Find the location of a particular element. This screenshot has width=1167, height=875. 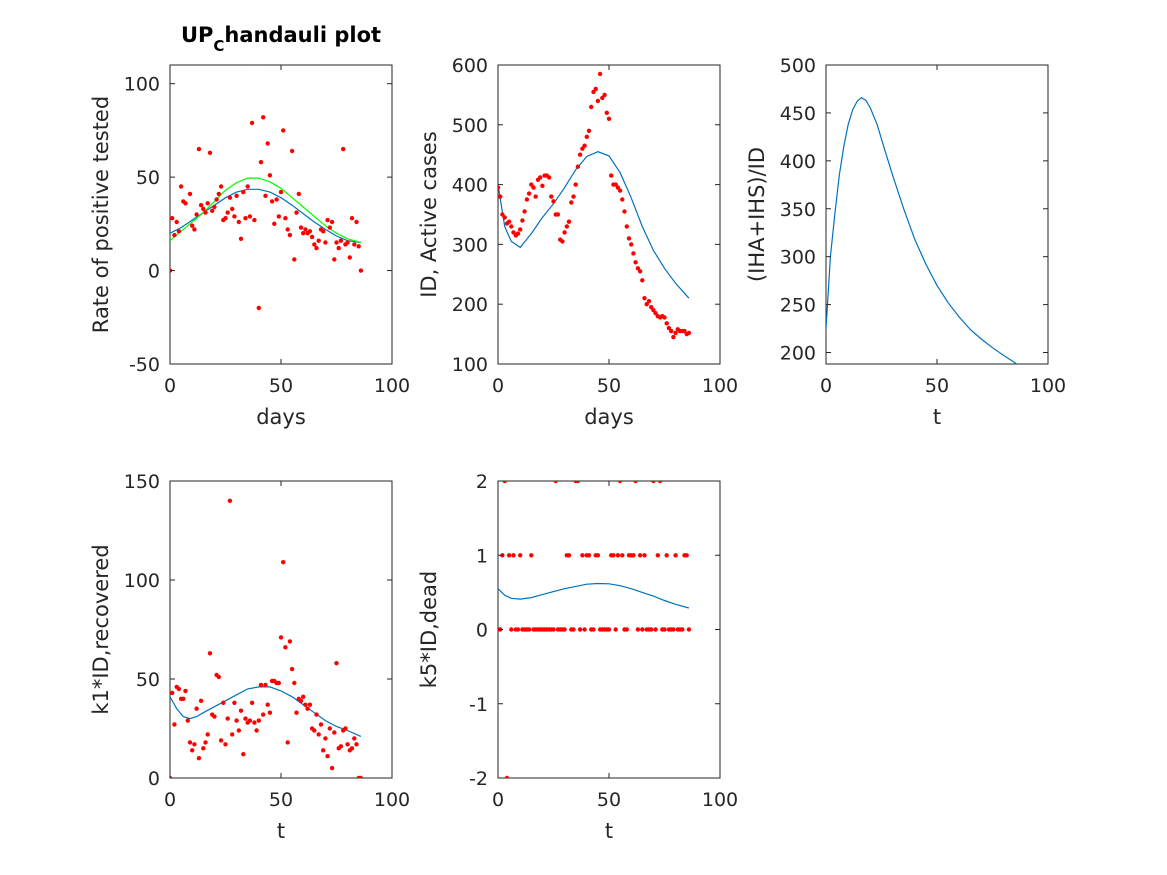

y-tick-label: 1 is located at coordinates (482, 556).